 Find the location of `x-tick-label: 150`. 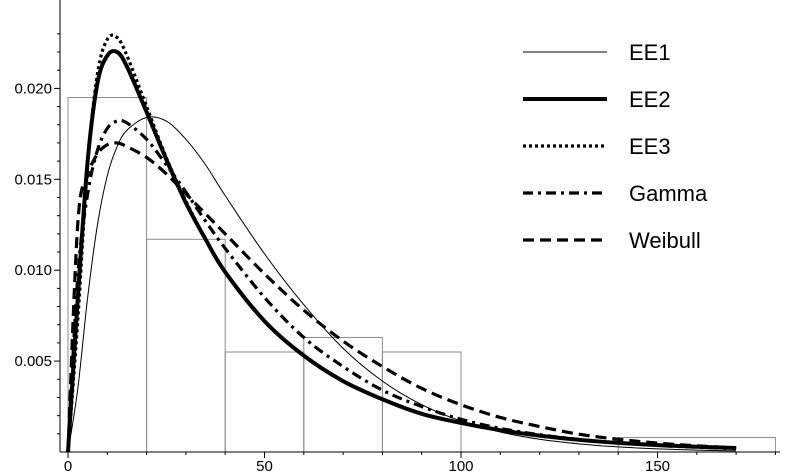

x-tick-label: 150 is located at coordinates (657, 465).